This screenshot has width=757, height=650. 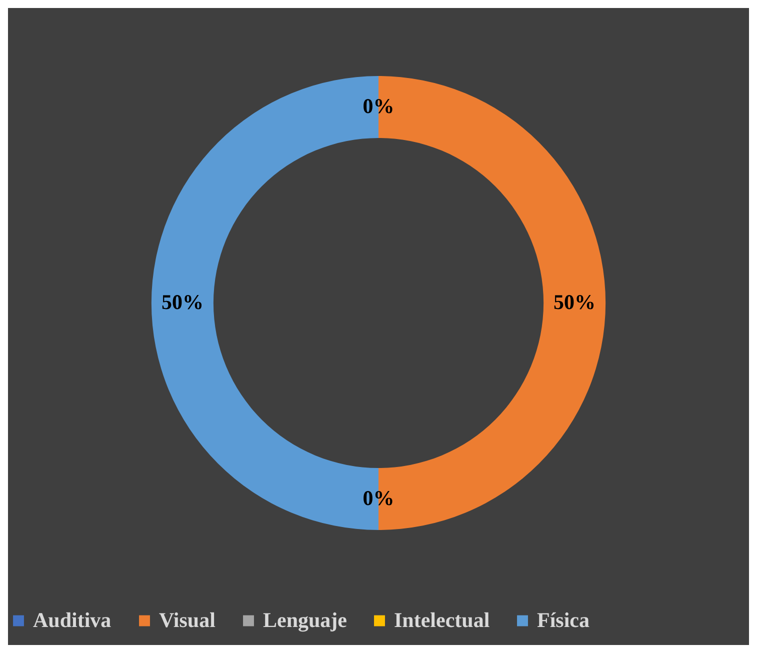 What do you see at coordinates (187, 620) in the screenshot?
I see `legend-label: Visual` at bounding box center [187, 620].